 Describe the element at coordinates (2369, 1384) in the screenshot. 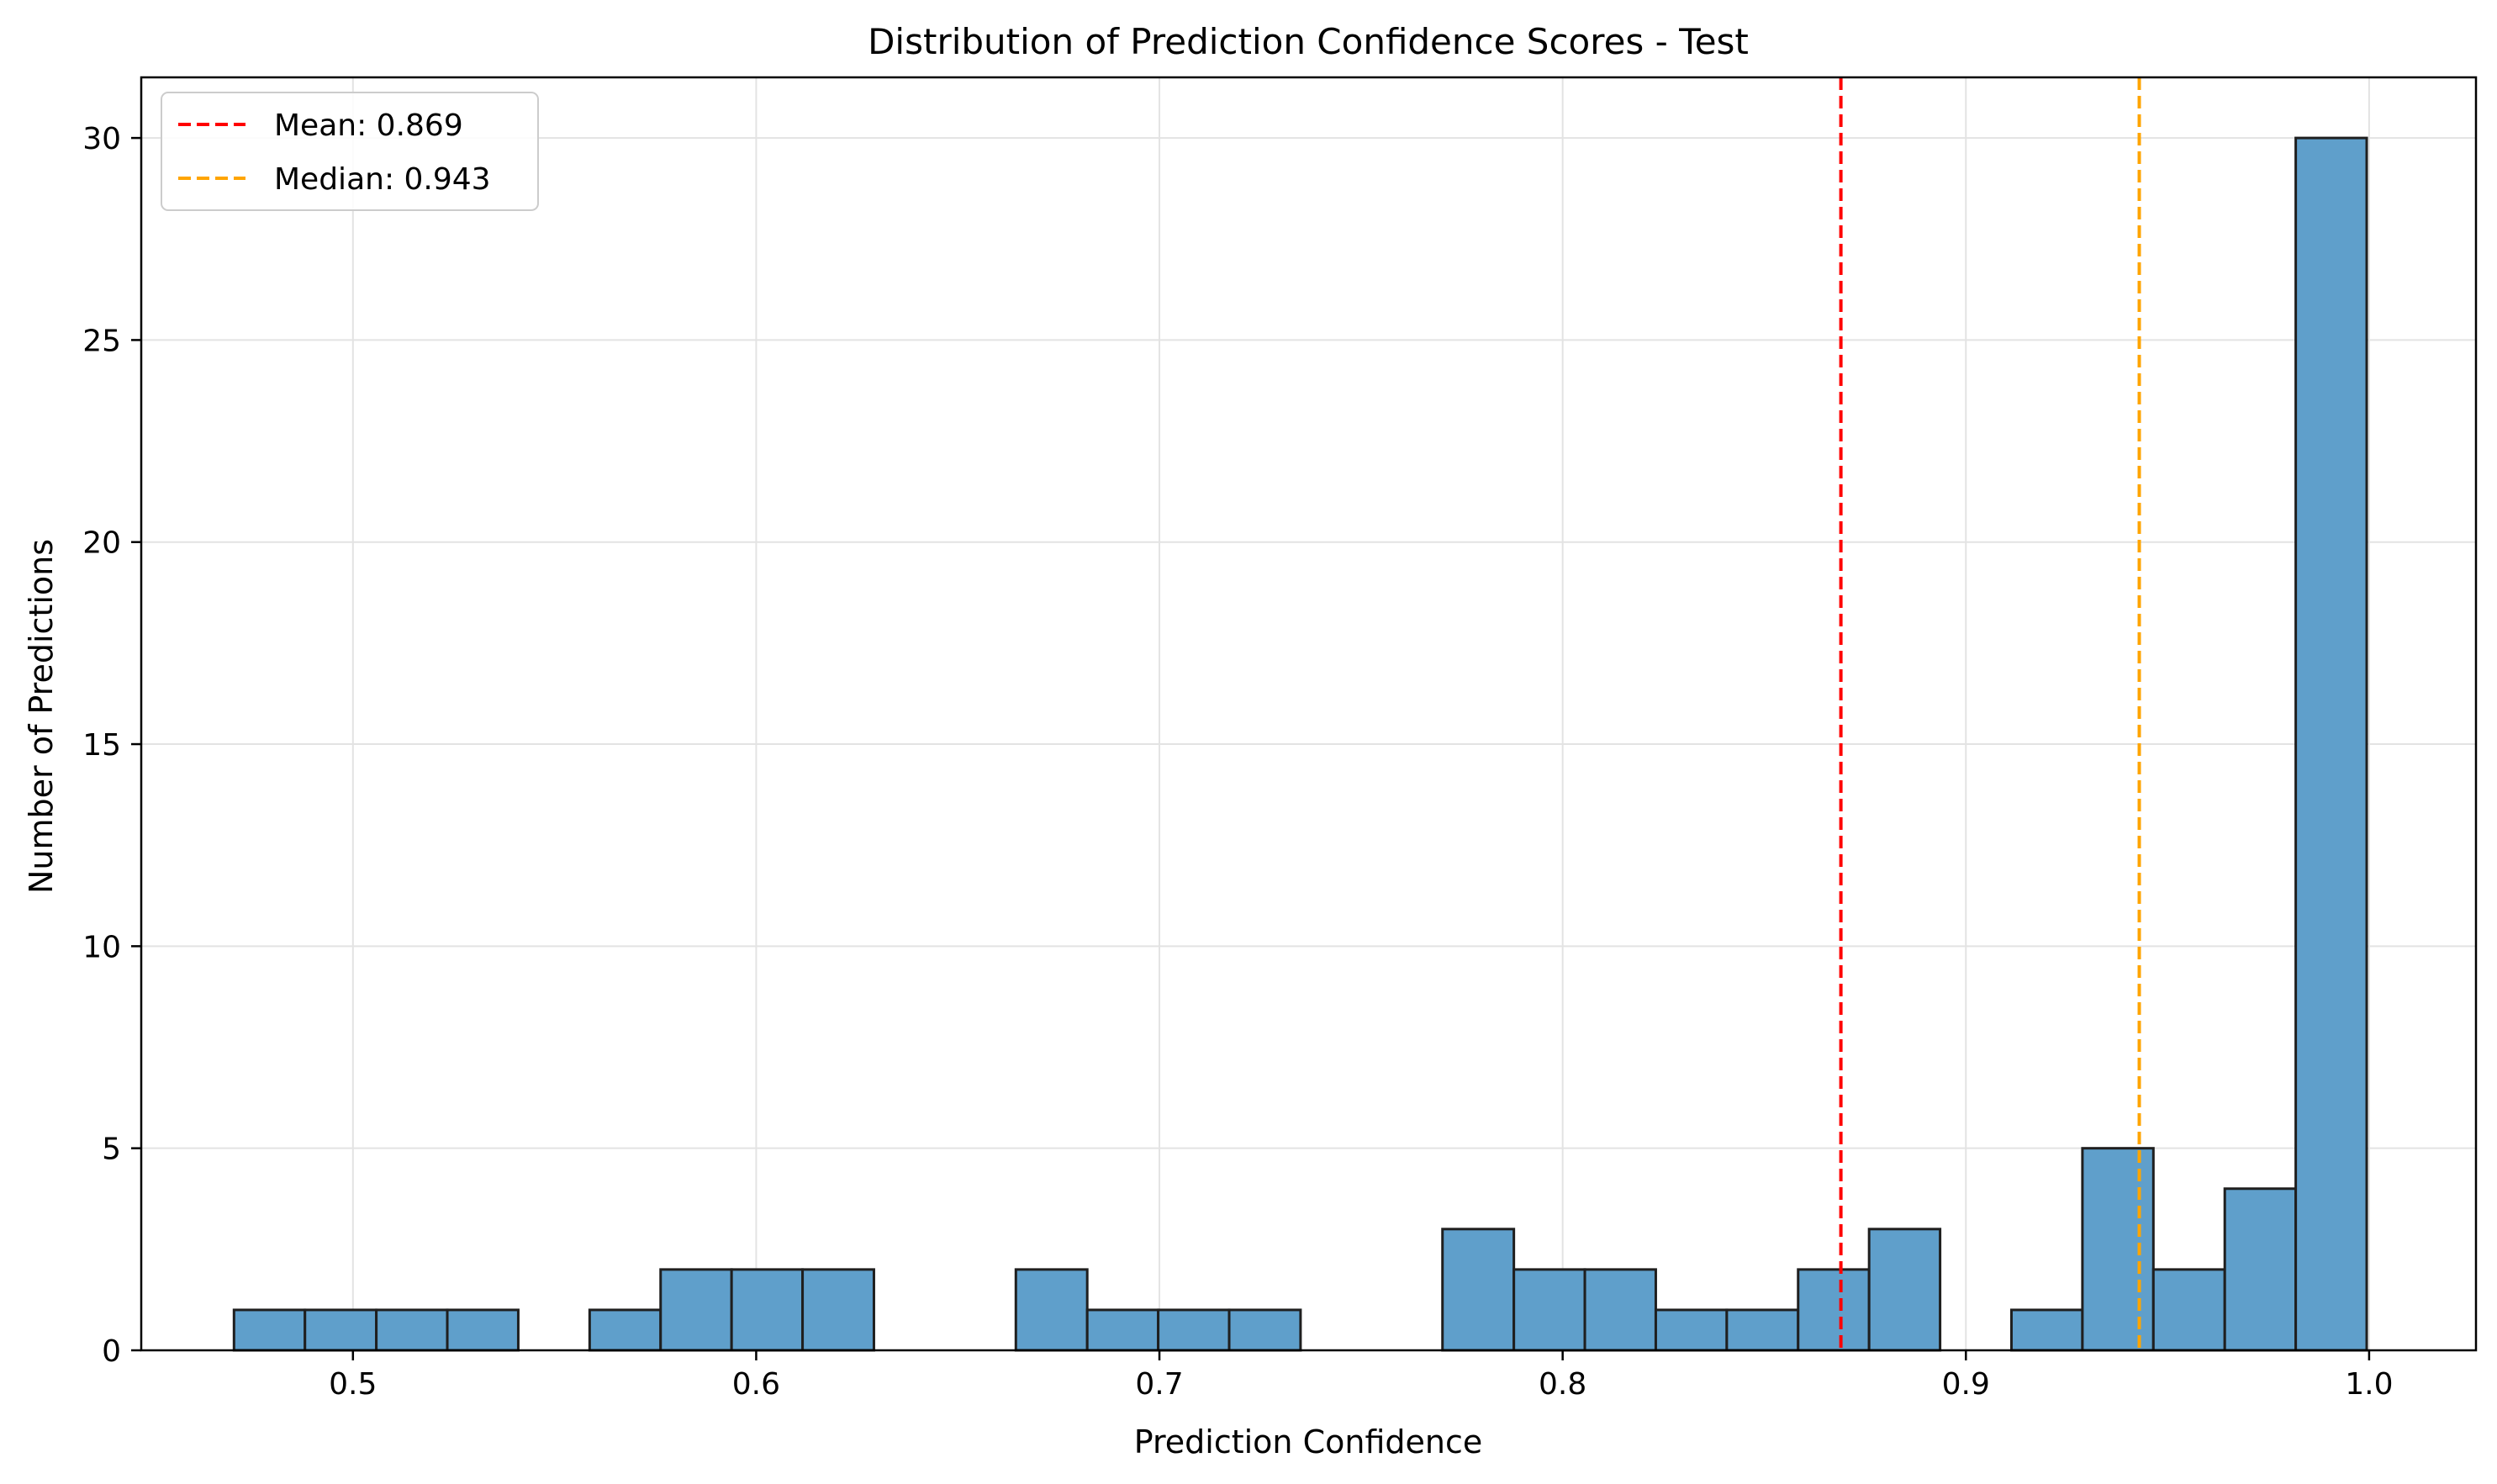

I see `x-tick-label-5: 1.0` at that location.